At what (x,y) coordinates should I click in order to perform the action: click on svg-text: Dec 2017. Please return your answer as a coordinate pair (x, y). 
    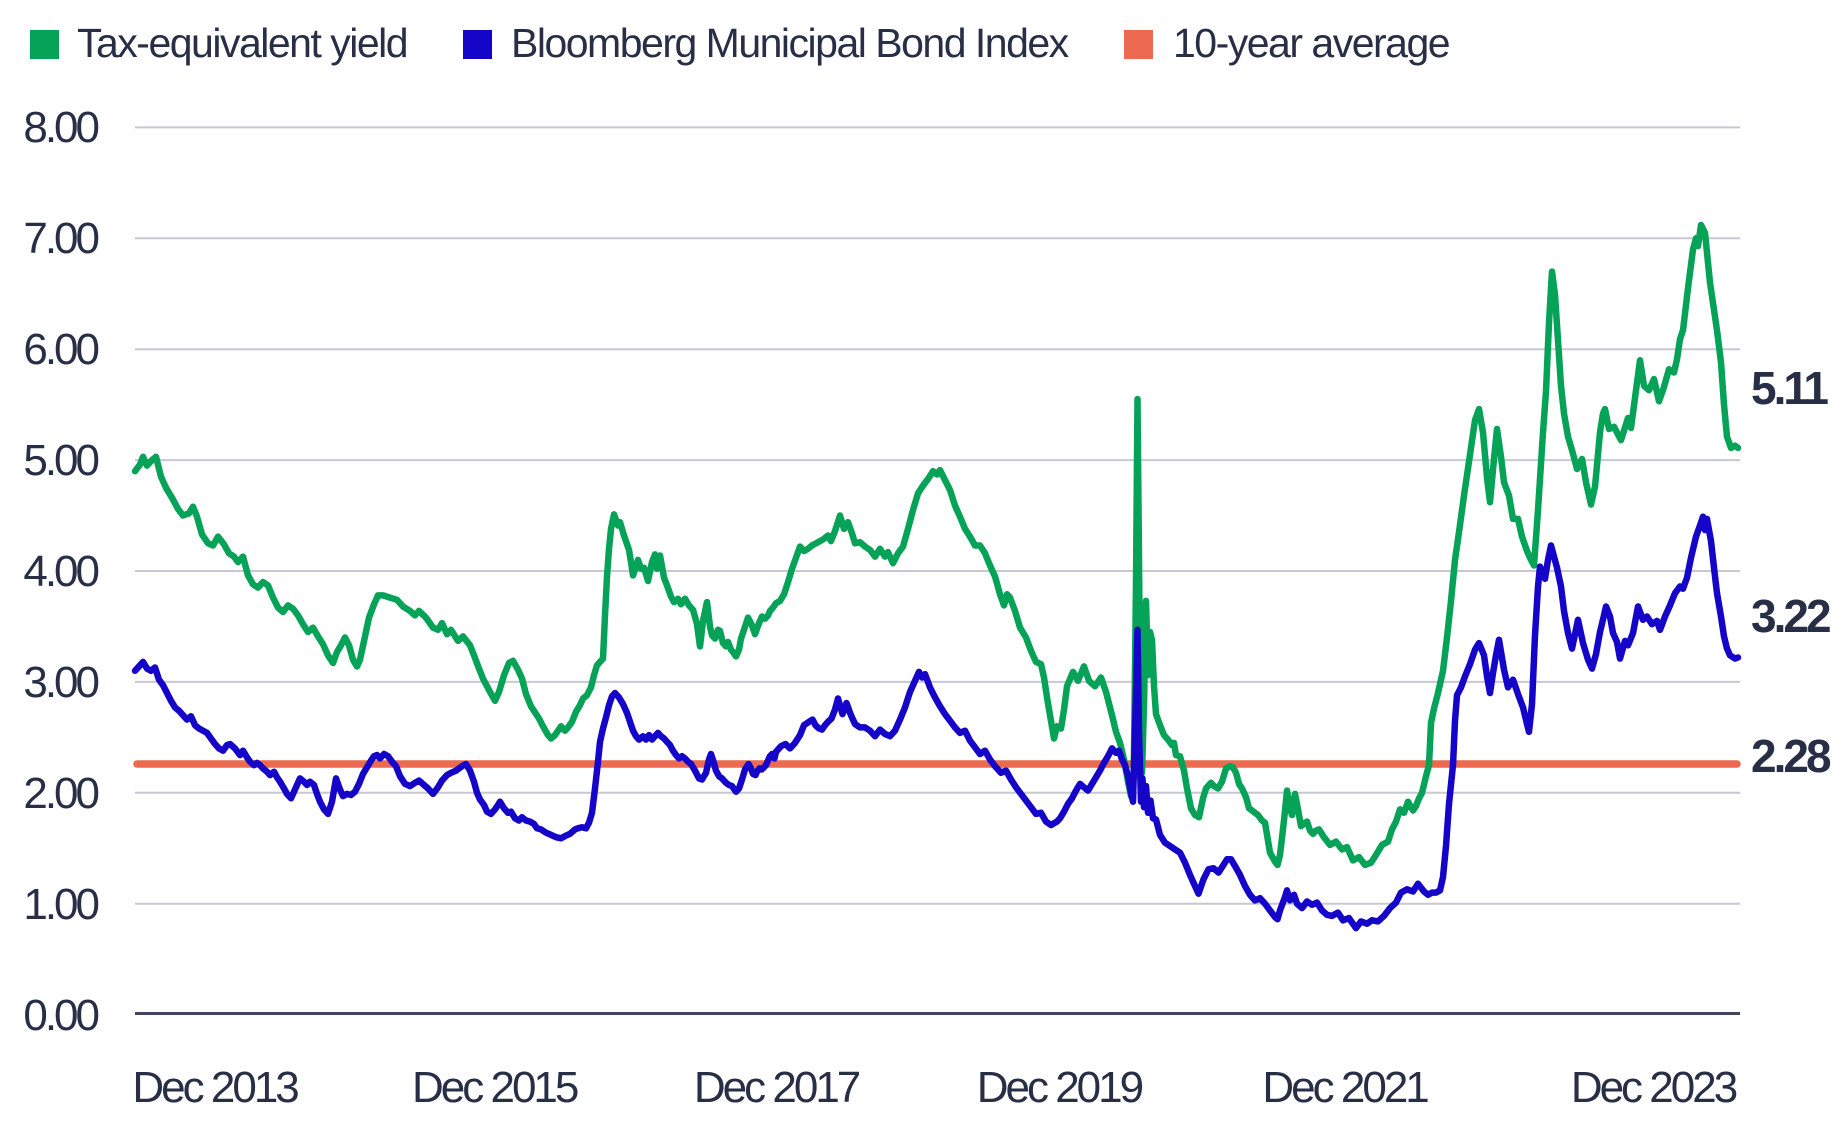
    Looking at the image, I should click on (777, 1087).